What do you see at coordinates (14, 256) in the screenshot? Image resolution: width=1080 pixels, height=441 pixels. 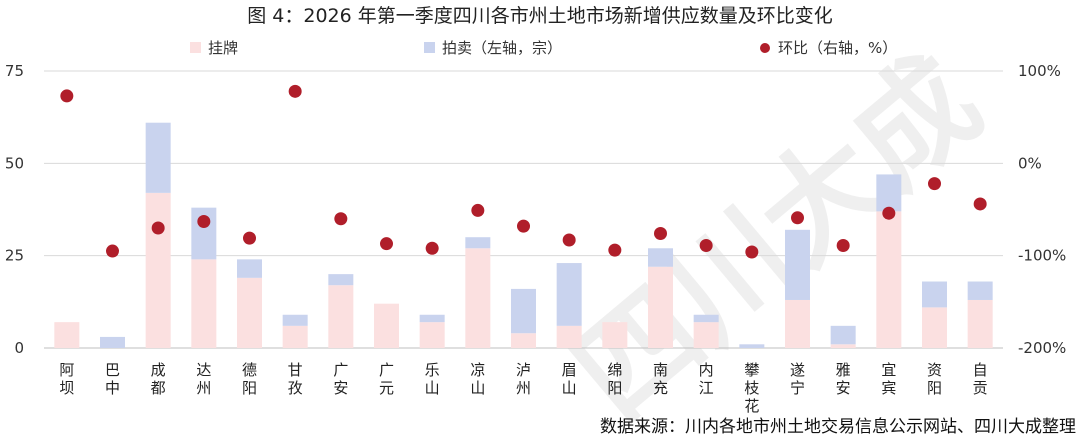 I see `left-tick-label: 25` at bounding box center [14, 256].